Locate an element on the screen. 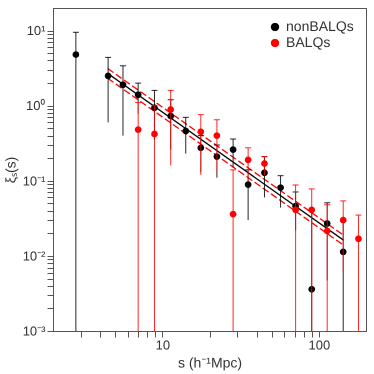 This screenshot has width=374, height=374. y-axis-title: ξₛ(s) is located at coordinates (10, 170).